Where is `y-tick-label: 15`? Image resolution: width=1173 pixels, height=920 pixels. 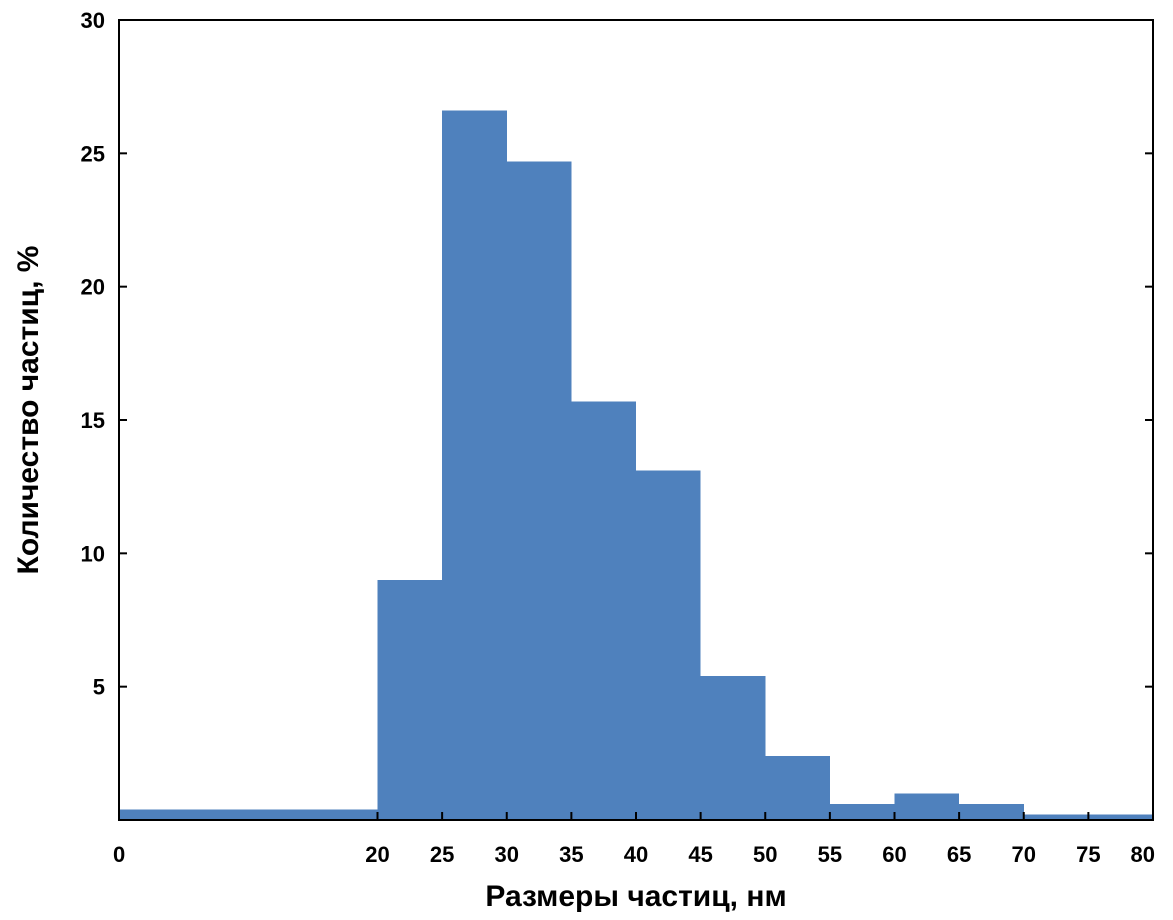 y-tick-label: 15 is located at coordinates (93, 420).